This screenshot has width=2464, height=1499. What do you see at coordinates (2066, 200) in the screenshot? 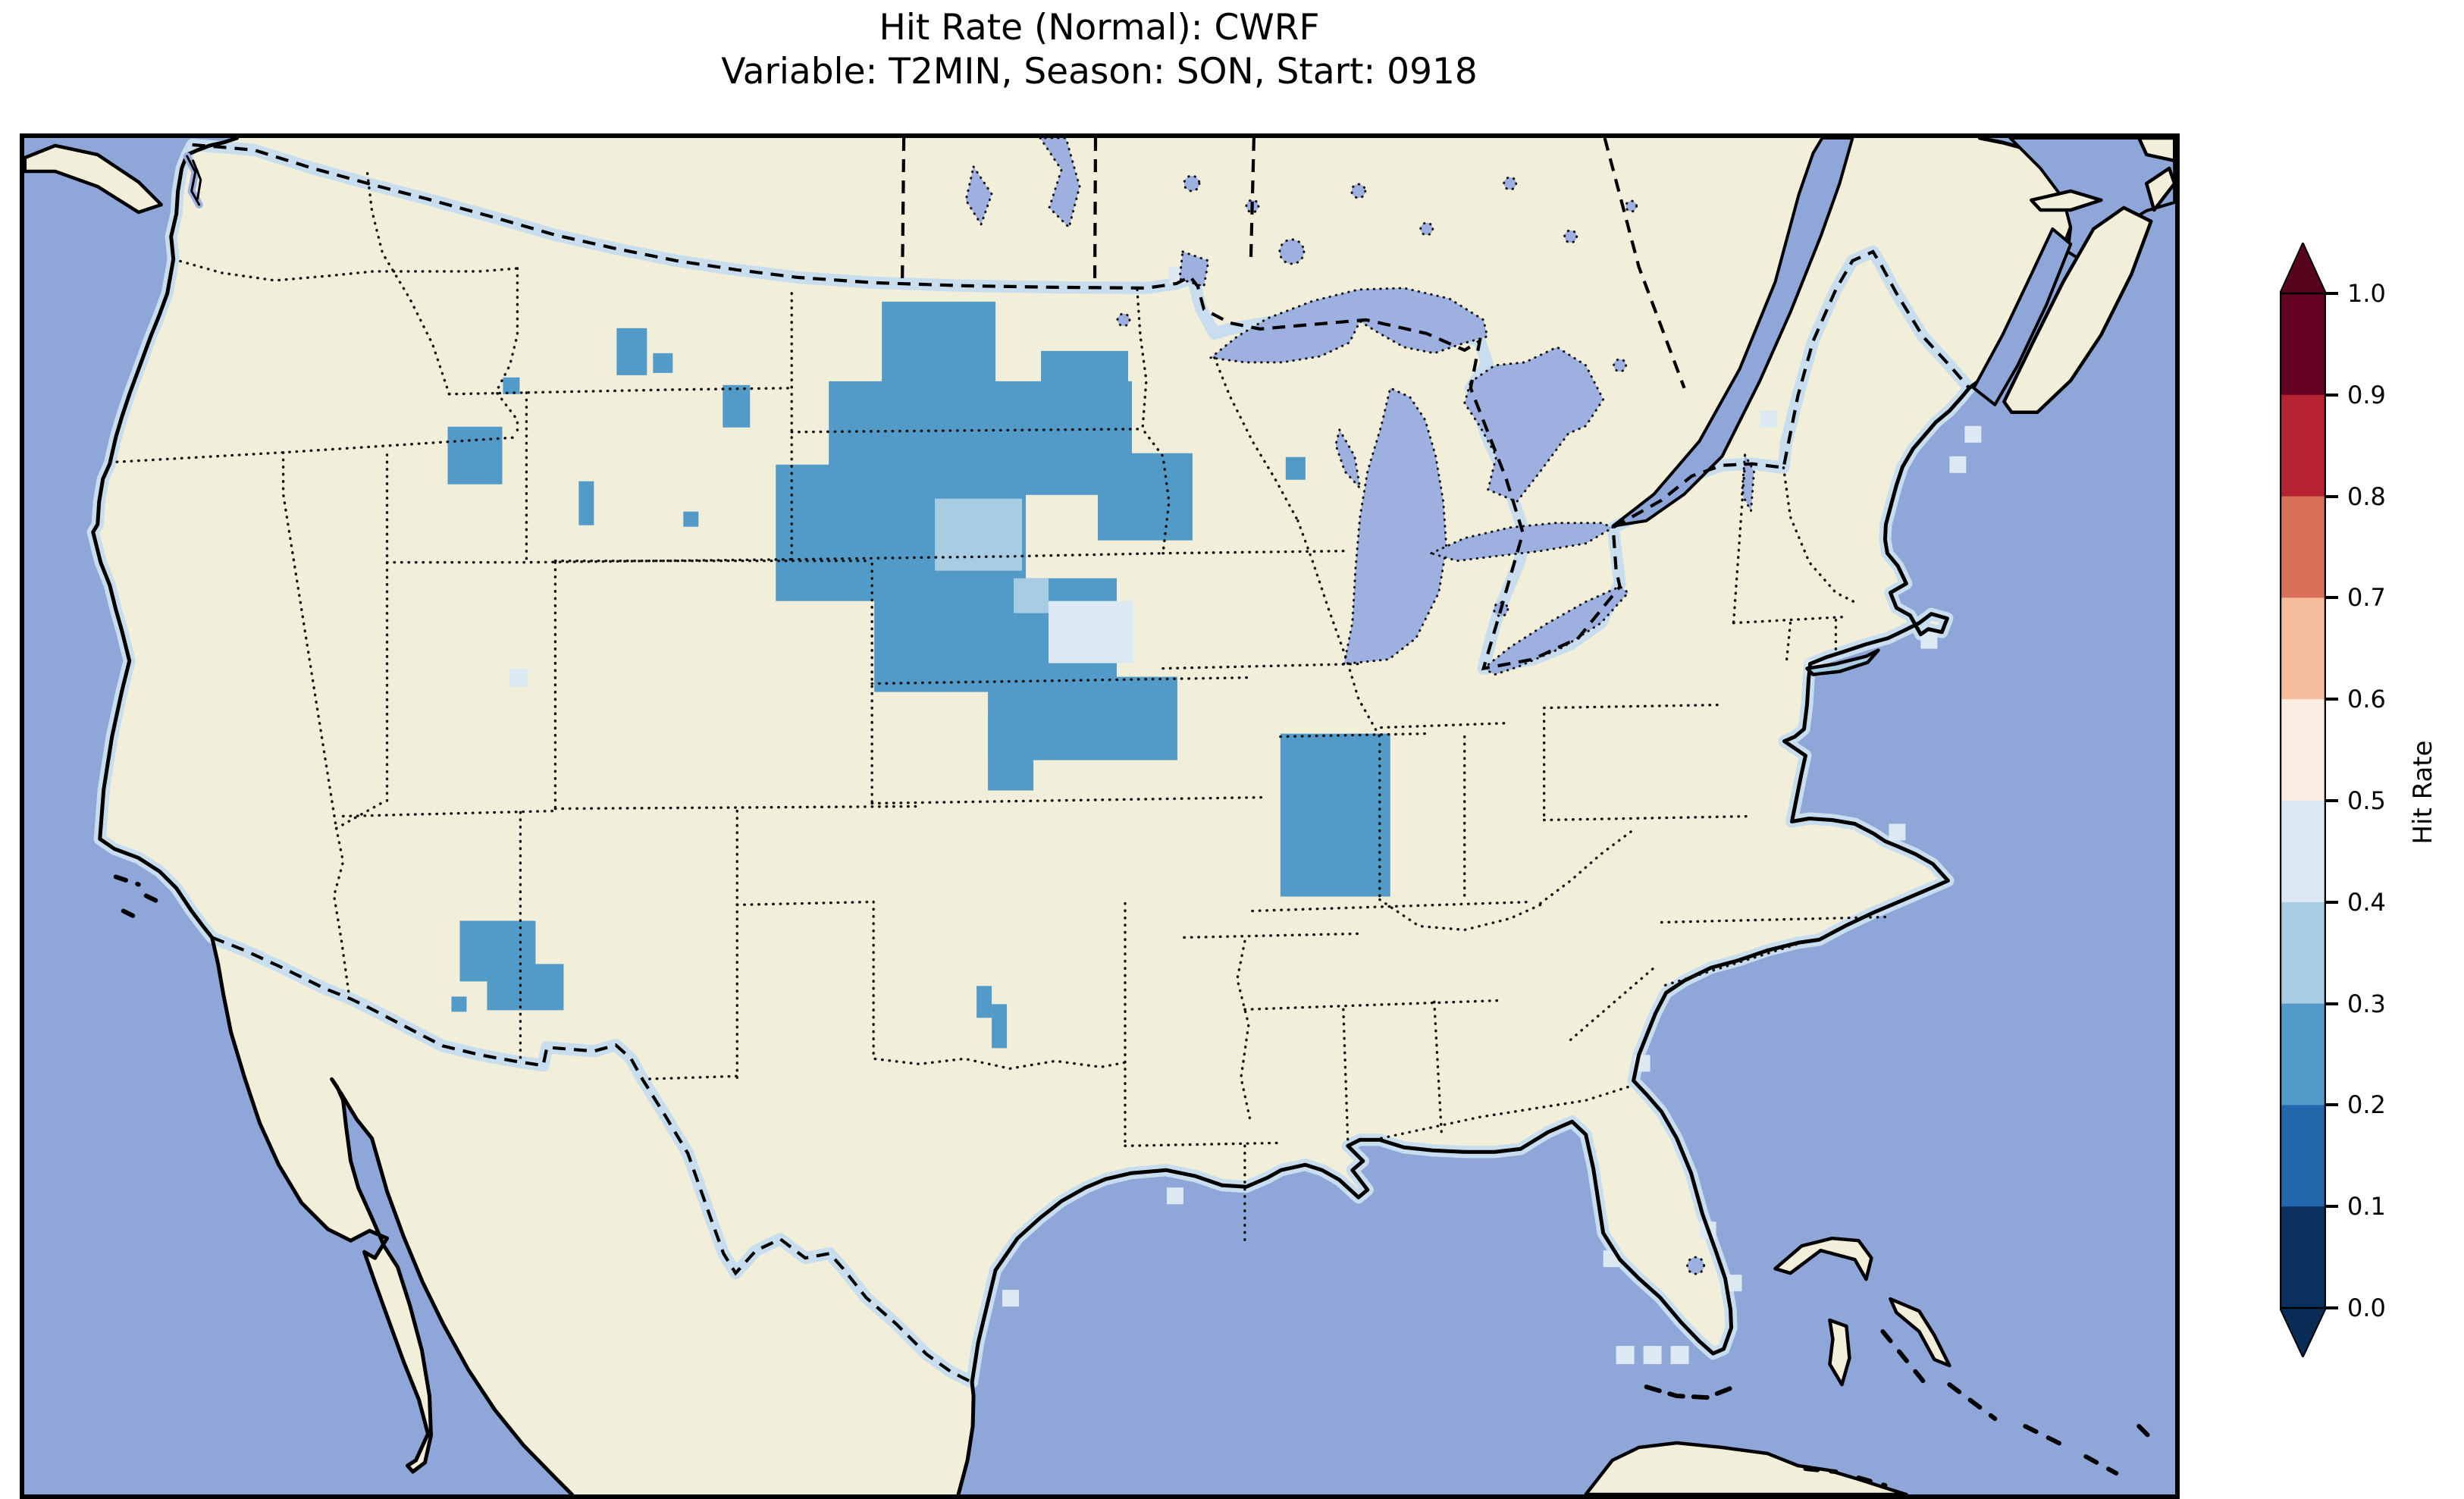
I see `prince-edward-island` at bounding box center [2066, 200].